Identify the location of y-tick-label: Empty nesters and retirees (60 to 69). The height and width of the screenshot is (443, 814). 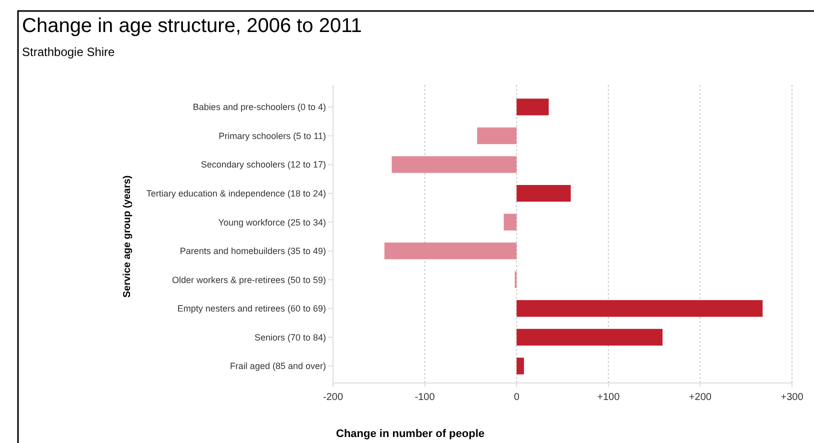
(251, 309).